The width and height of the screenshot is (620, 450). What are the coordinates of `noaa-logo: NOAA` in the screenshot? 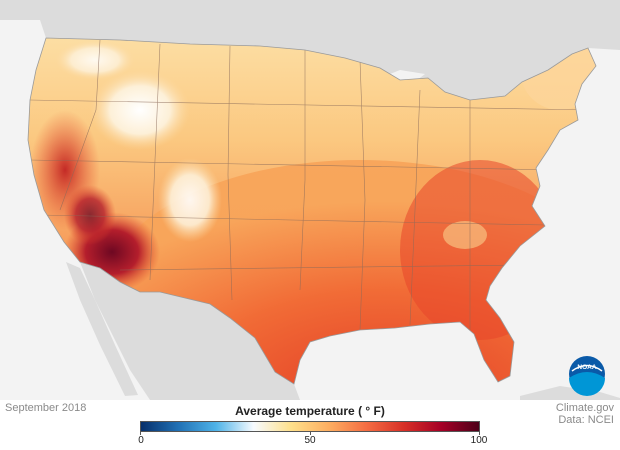 It's located at (587, 376).